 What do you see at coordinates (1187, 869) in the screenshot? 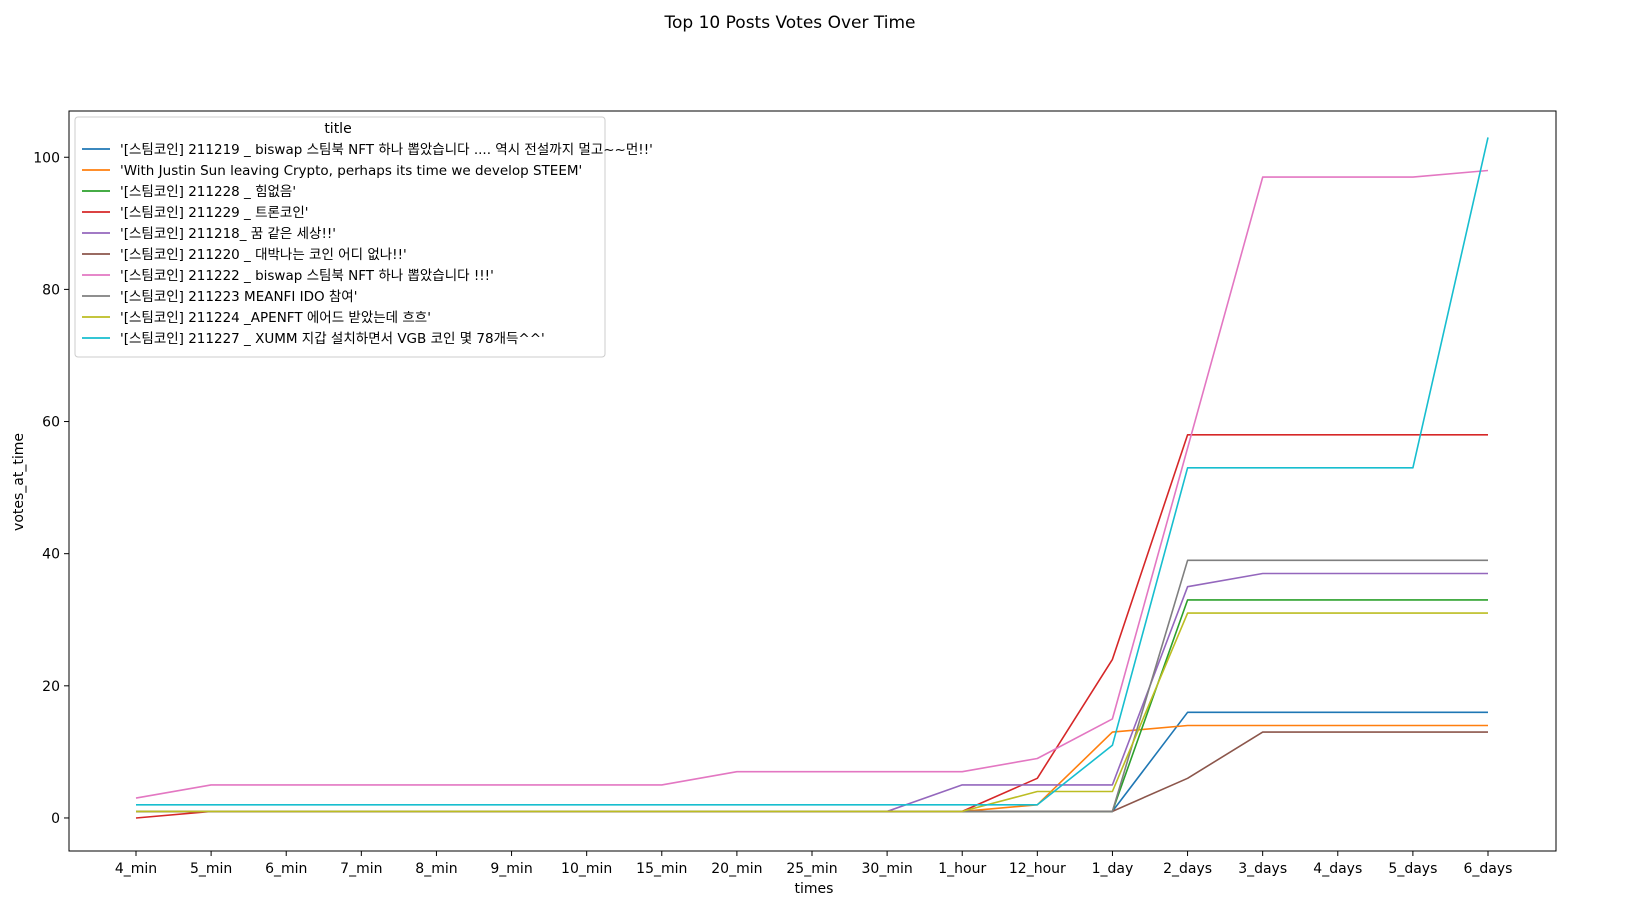
I see `x-tick-label: 2_days` at bounding box center [1187, 869].